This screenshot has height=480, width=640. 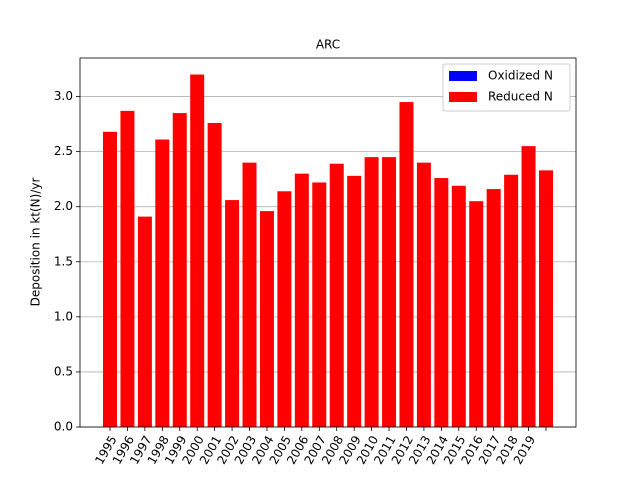 I want to click on y-tick-label: 2.0, so click(x=63, y=206).